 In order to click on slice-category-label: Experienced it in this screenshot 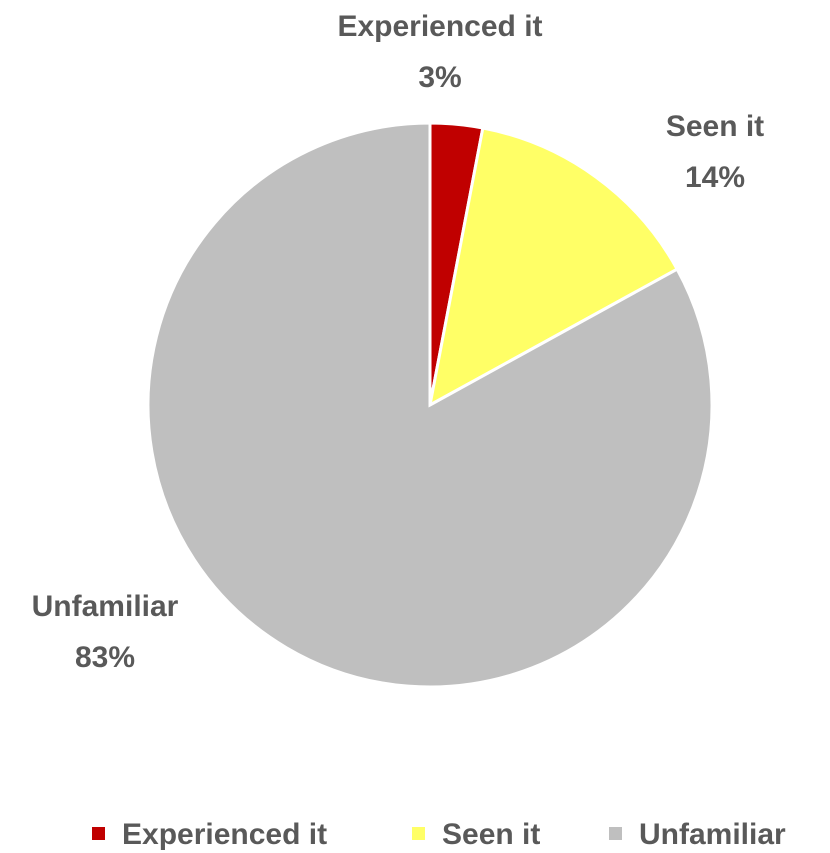, I will do `click(439, 26)`.